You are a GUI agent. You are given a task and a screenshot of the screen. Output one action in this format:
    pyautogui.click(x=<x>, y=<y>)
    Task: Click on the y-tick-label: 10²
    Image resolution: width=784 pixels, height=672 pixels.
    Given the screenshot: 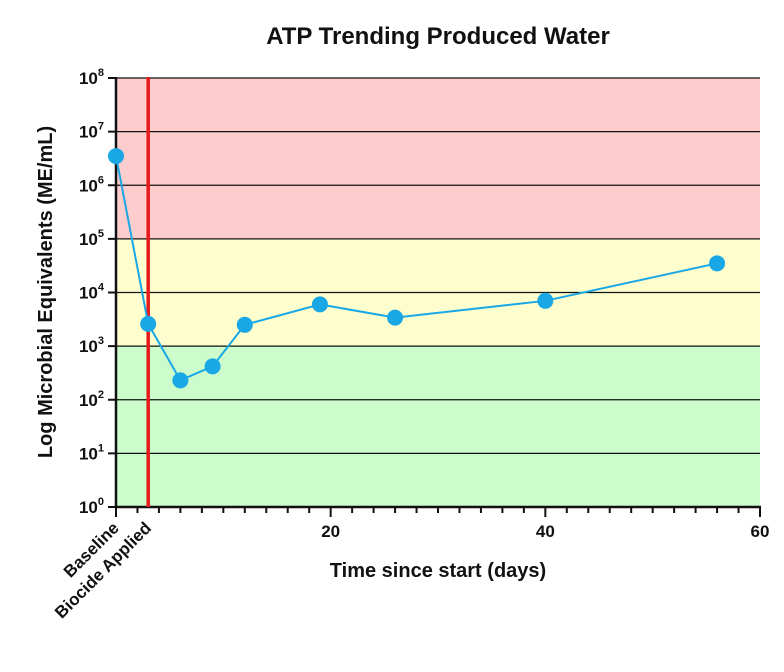 What is the action you would take?
    pyautogui.click(x=91, y=399)
    